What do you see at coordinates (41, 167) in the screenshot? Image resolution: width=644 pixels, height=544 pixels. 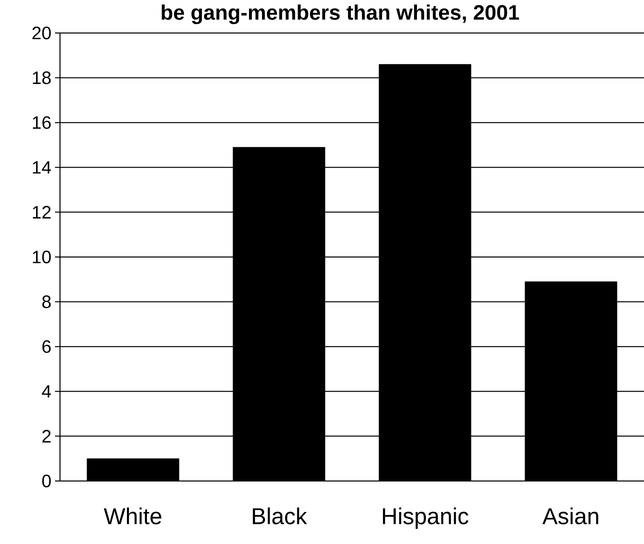 I see `y-tick-label: 14` at bounding box center [41, 167].